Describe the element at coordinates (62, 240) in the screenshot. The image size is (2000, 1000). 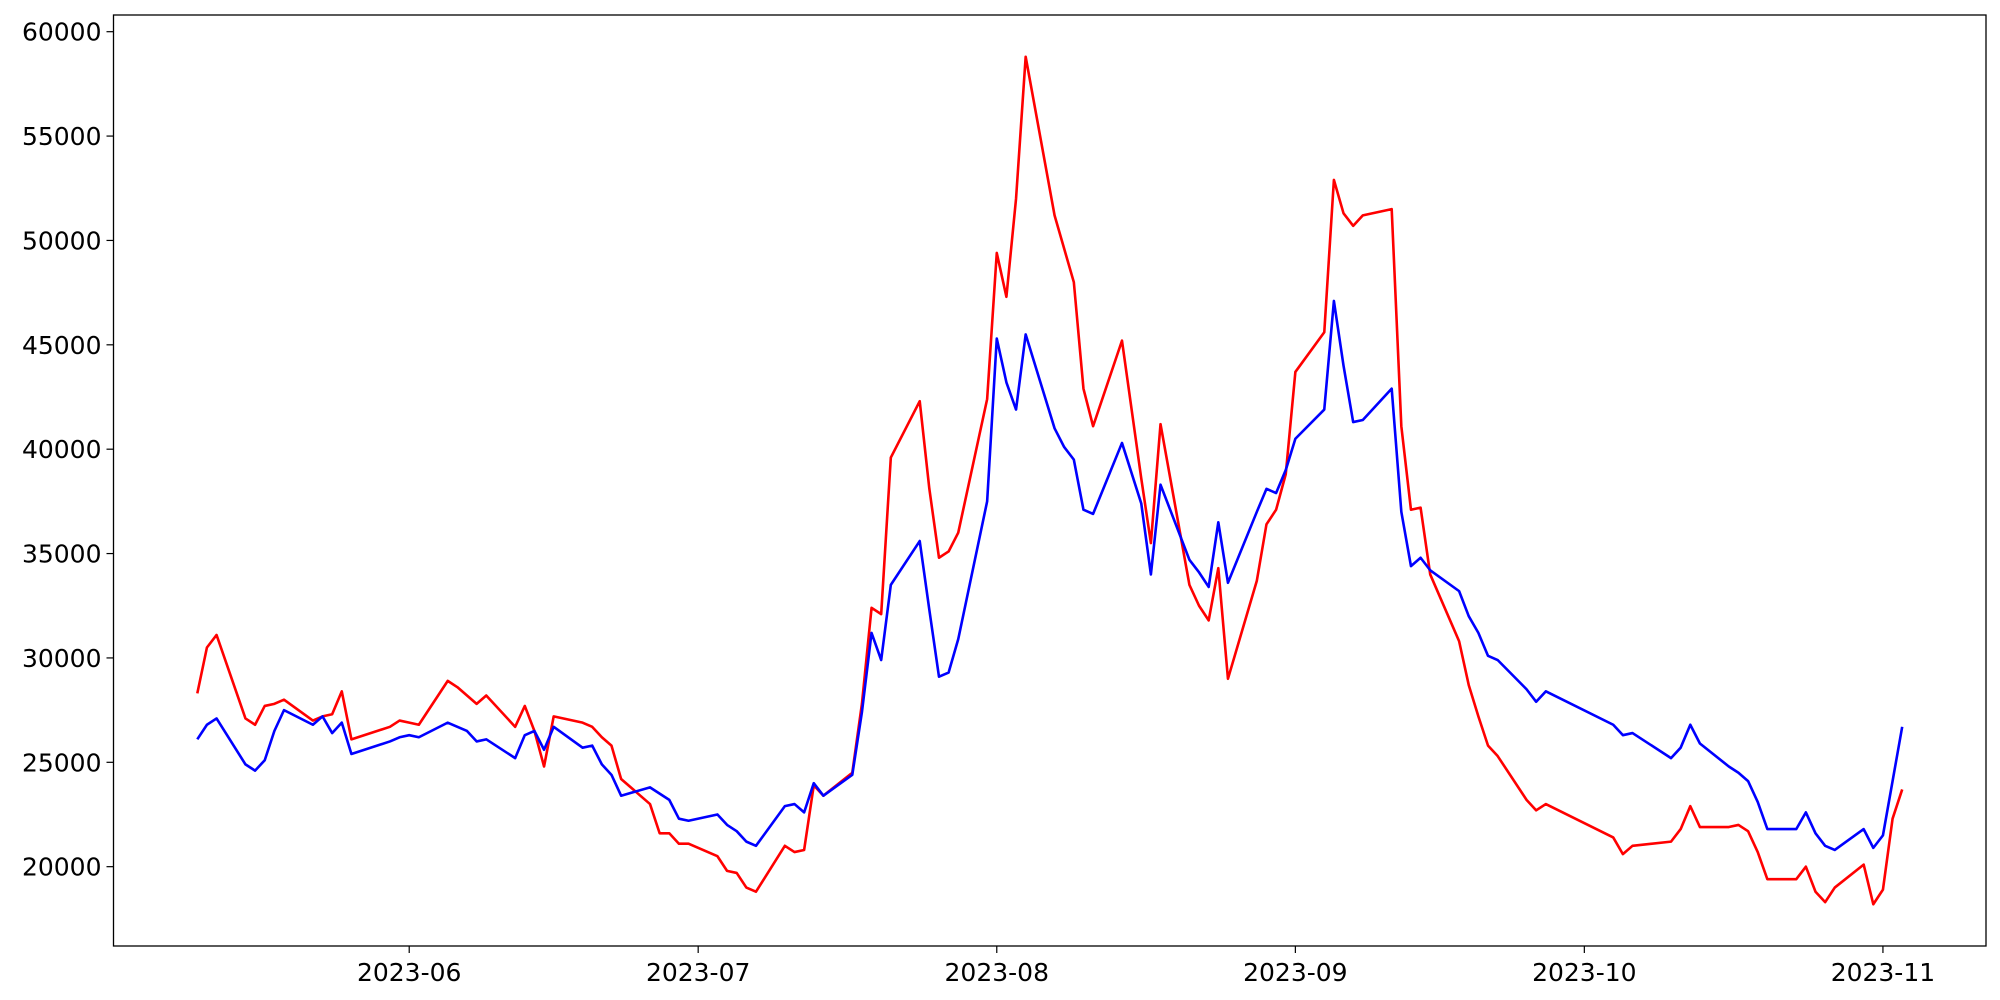
I see `y-tick-label: 50000` at that location.